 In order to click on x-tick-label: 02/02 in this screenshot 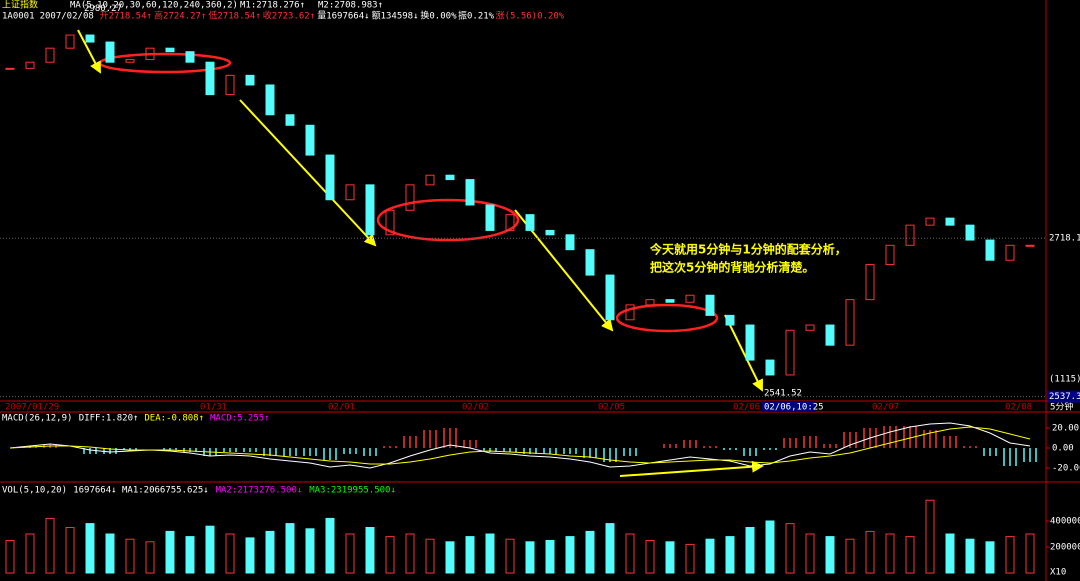, I will do `click(475, 408)`.